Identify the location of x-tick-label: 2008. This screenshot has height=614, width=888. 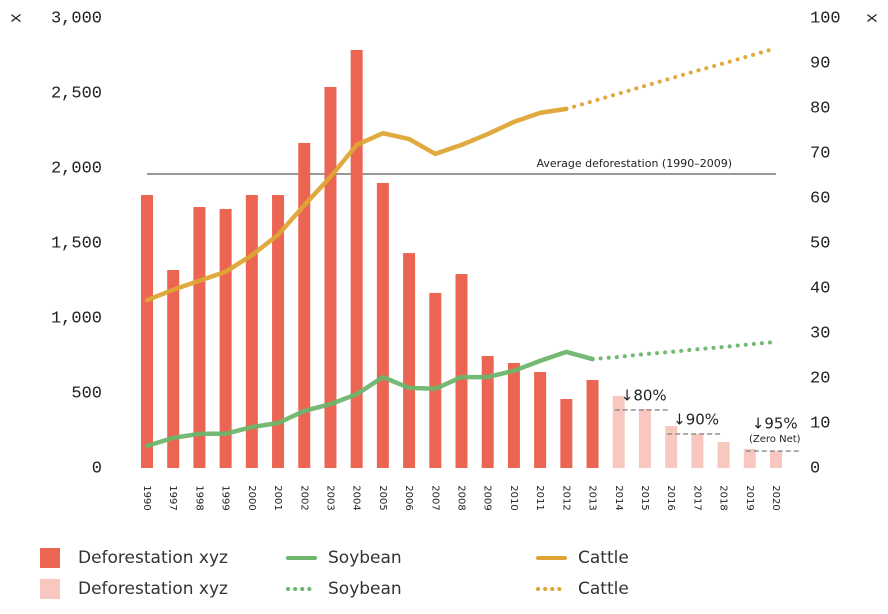
(461, 497).